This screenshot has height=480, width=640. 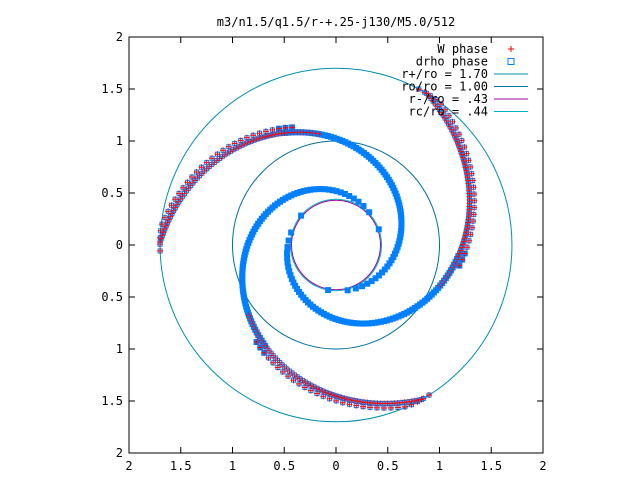 I want to click on y-tick-label: 0.5, so click(x=112, y=297).